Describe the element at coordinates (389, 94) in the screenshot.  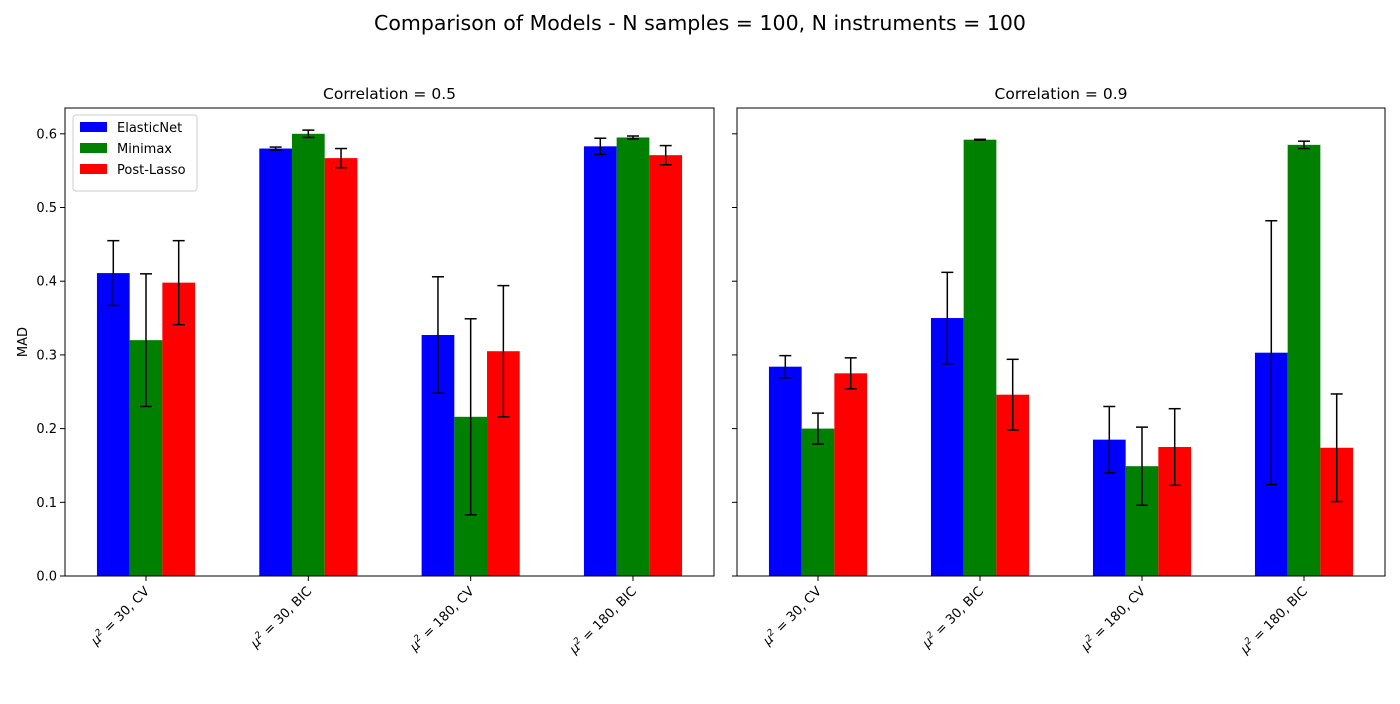
I see `panel-title: Correlation = 0.5` at that location.